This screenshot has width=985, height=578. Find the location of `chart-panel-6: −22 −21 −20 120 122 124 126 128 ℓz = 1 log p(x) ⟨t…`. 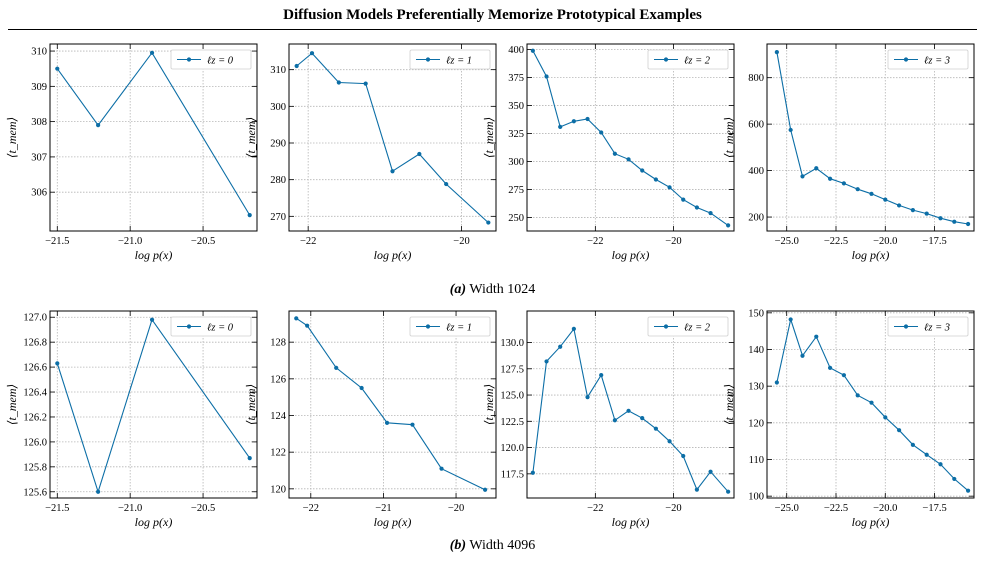

chart-panel-6: −22 −21 −20 120 122 124 126 128 ℓz = 1 log p(x) ⟨t… is located at coordinates (370, 419).